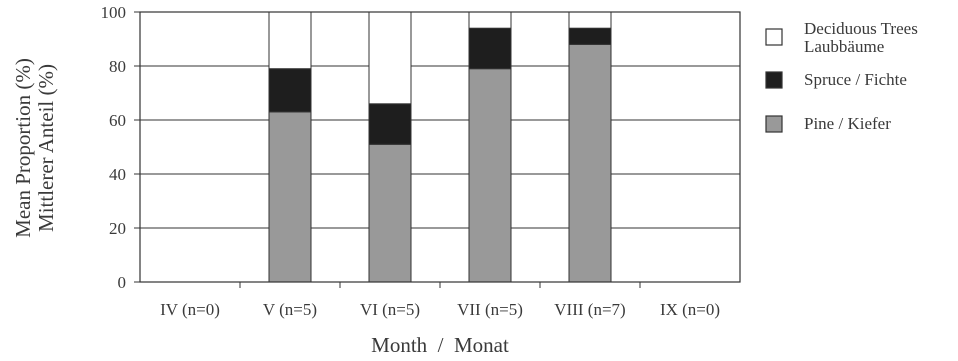 Image resolution: width=958 pixels, height=361 pixels. Describe the element at coordinates (117, 66) in the screenshot. I see `y-tick-label: 80` at that location.